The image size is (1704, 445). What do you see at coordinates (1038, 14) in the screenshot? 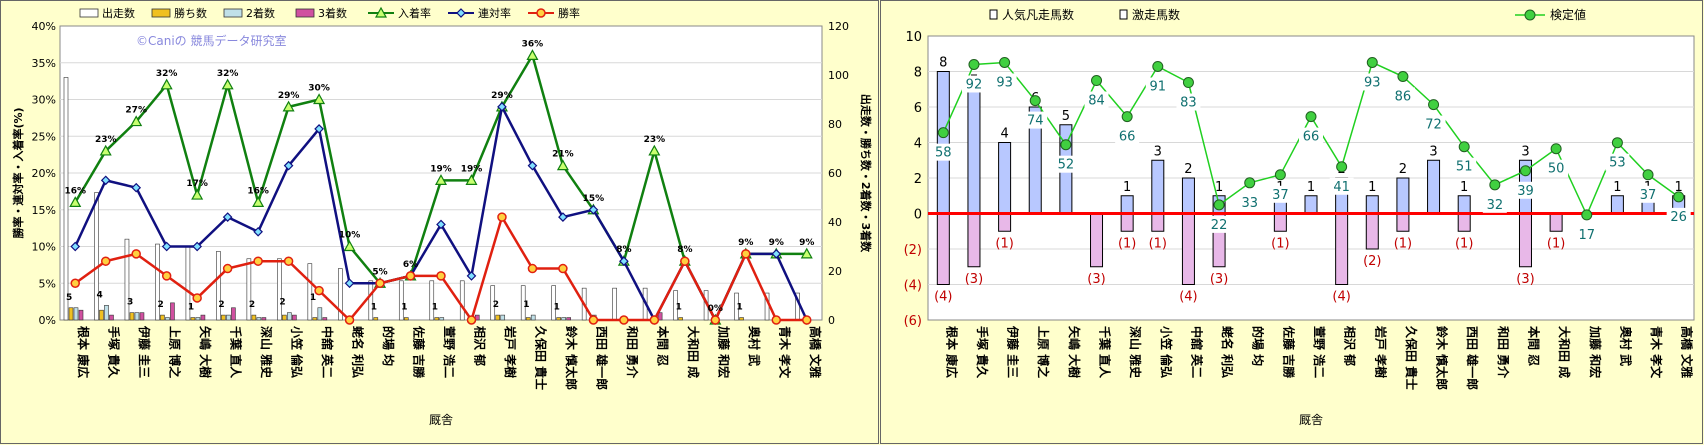
I see `legend-label: 人気凡走馬数` at bounding box center [1038, 14].